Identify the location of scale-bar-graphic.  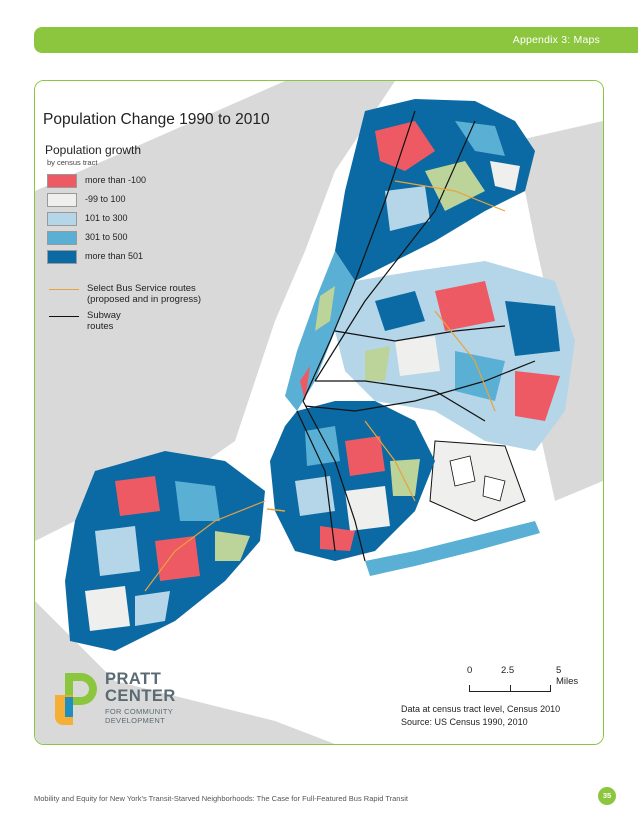
(510, 688).